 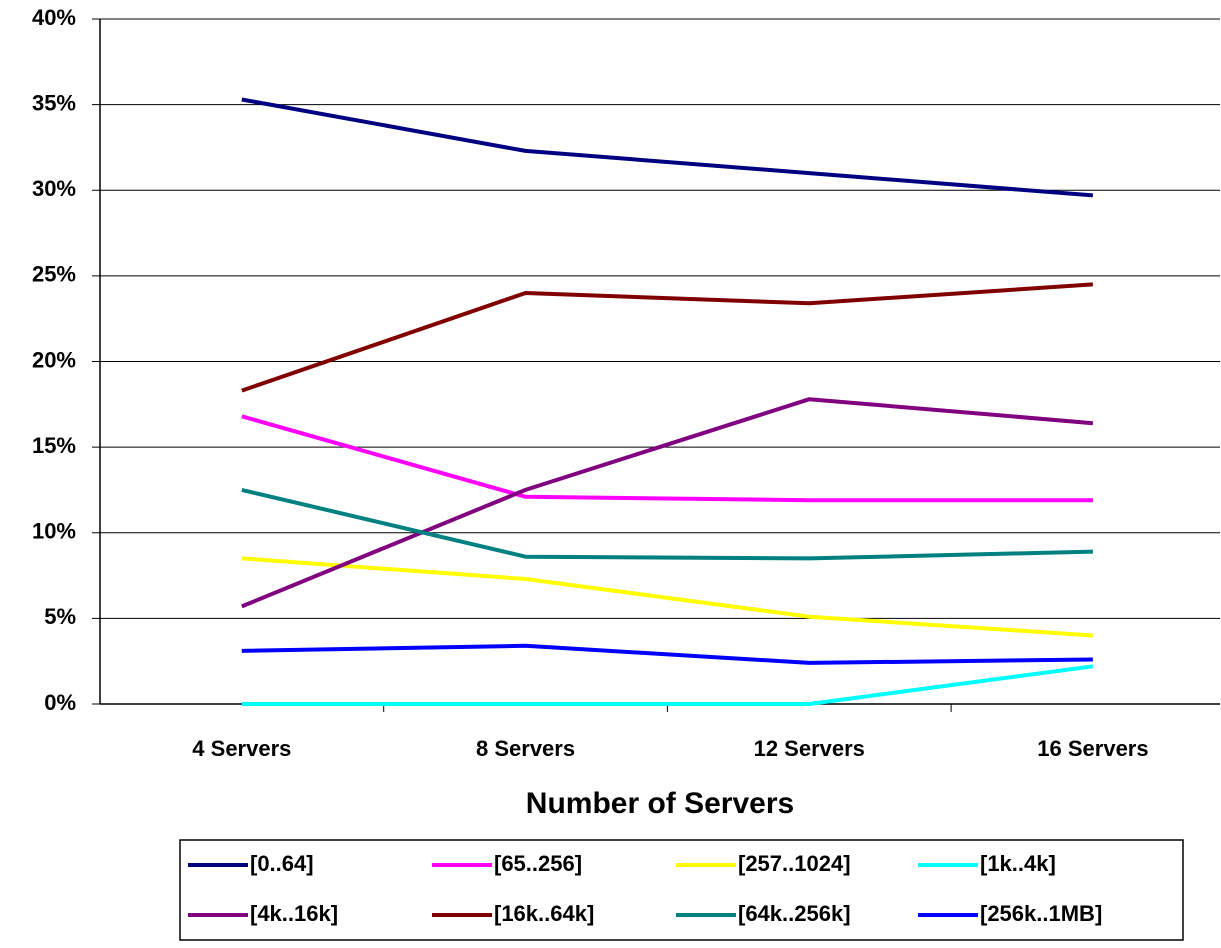 What do you see at coordinates (54, 359) in the screenshot?
I see `y-tick-label: 20%` at bounding box center [54, 359].